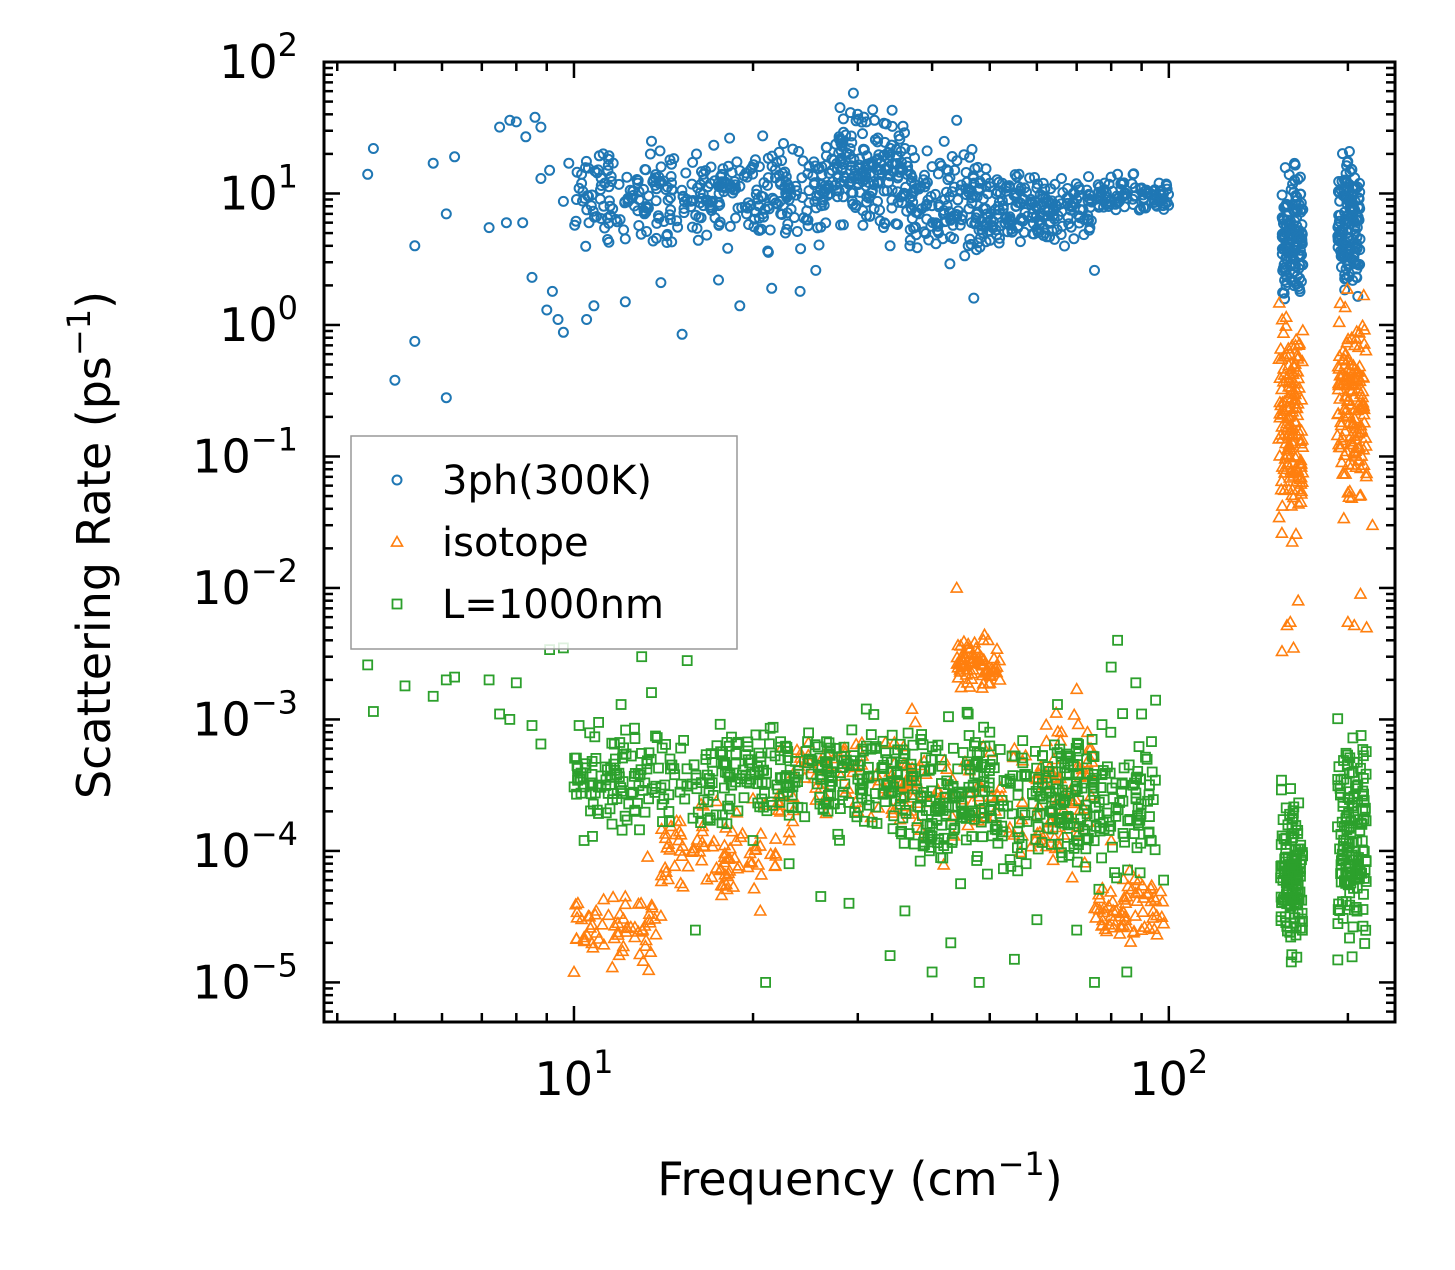  Describe the element at coordinates (245, 714) in the screenshot. I see `y-tick-label: 10−3` at that location.